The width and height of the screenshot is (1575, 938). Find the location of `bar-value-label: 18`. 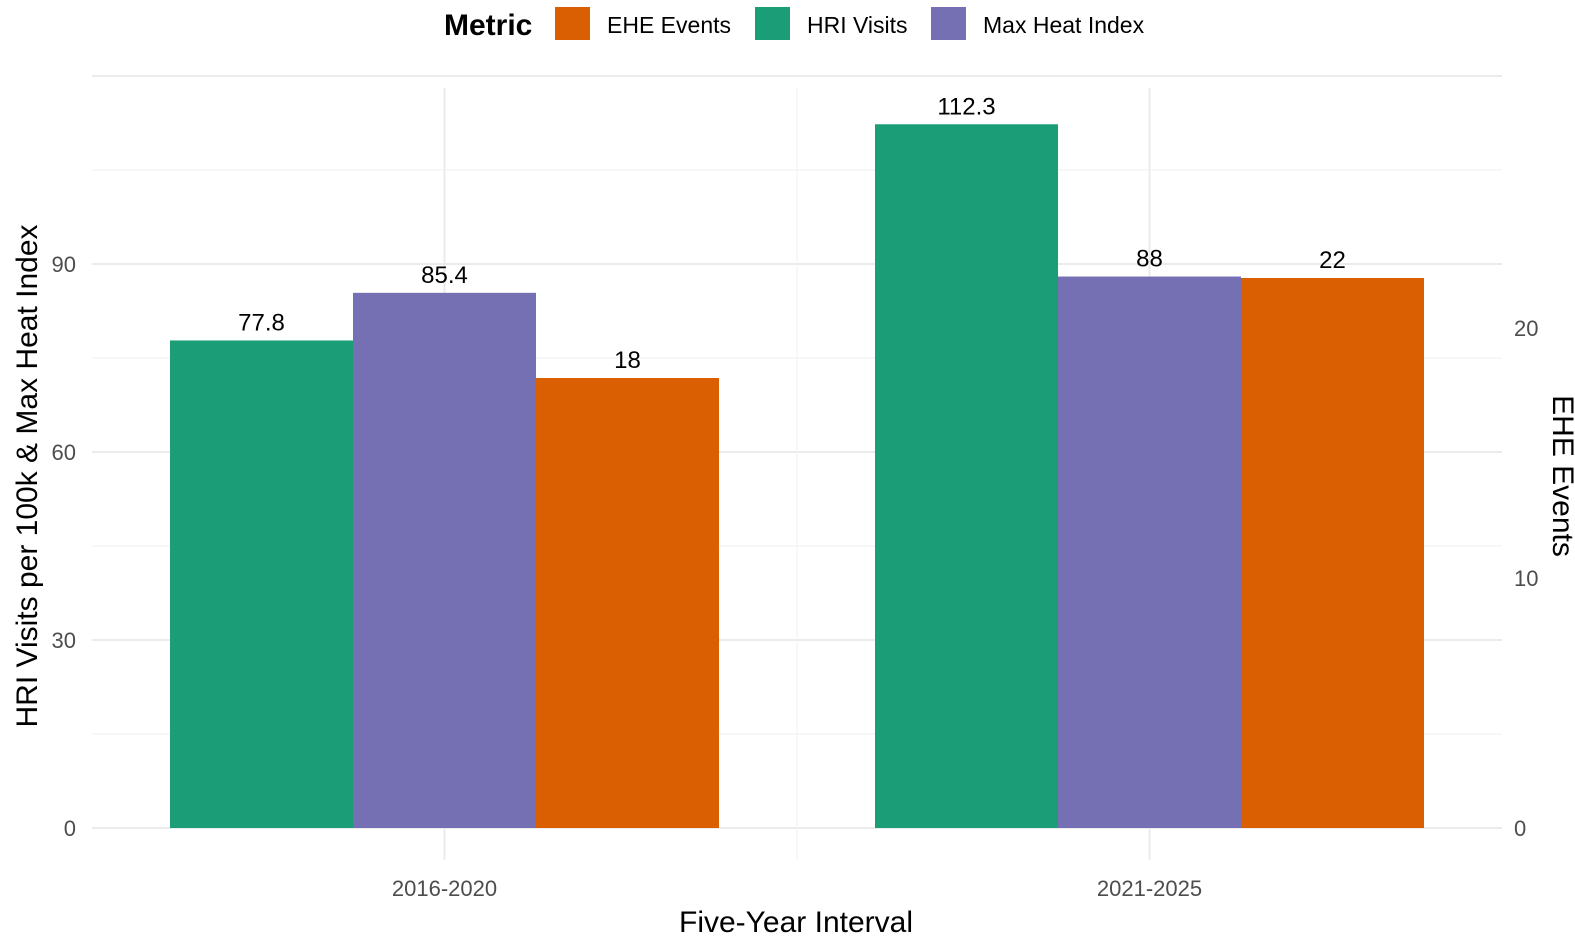

bar-value-label: 18 is located at coordinates (627, 360).